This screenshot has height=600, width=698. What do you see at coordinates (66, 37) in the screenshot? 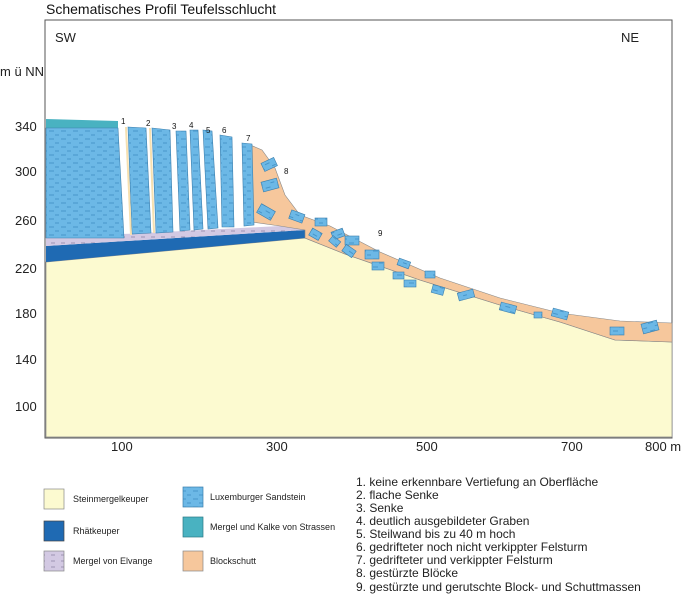
I see `direction-sw-label: SW` at bounding box center [66, 37].